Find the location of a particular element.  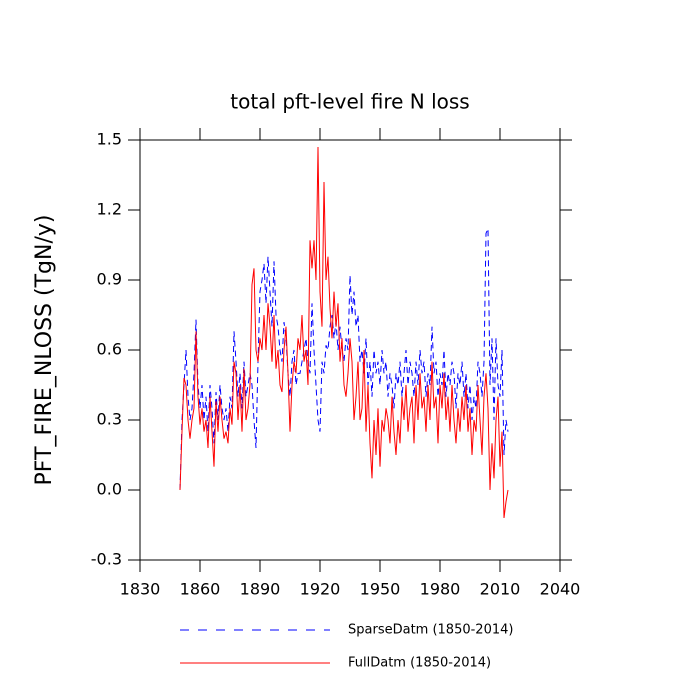

x-tick-label: 1830 is located at coordinates (140, 589).